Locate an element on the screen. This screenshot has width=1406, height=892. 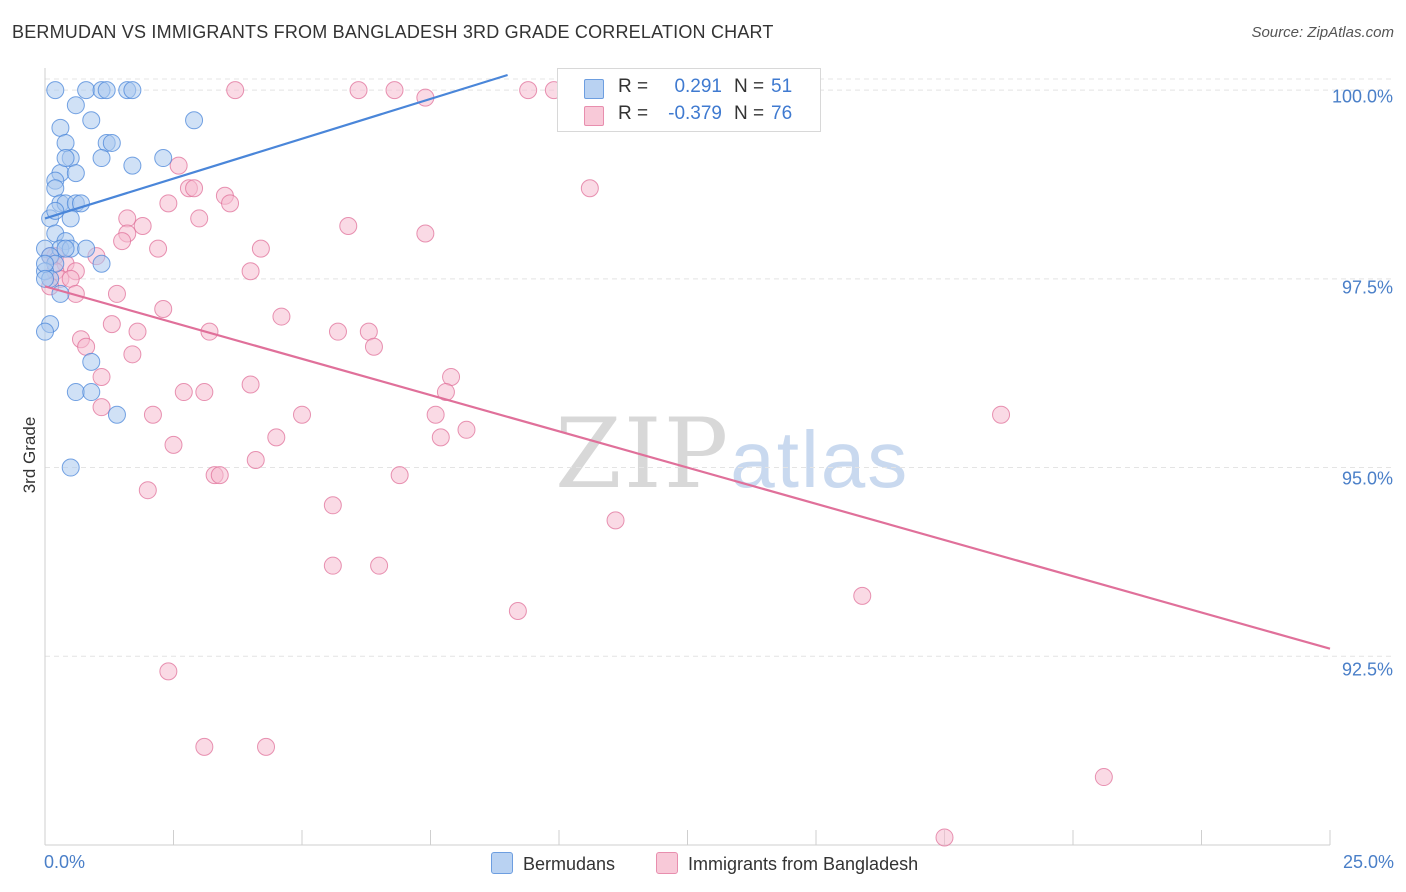
bottom-legend-swatch-pink is located at coordinates (667, 863).